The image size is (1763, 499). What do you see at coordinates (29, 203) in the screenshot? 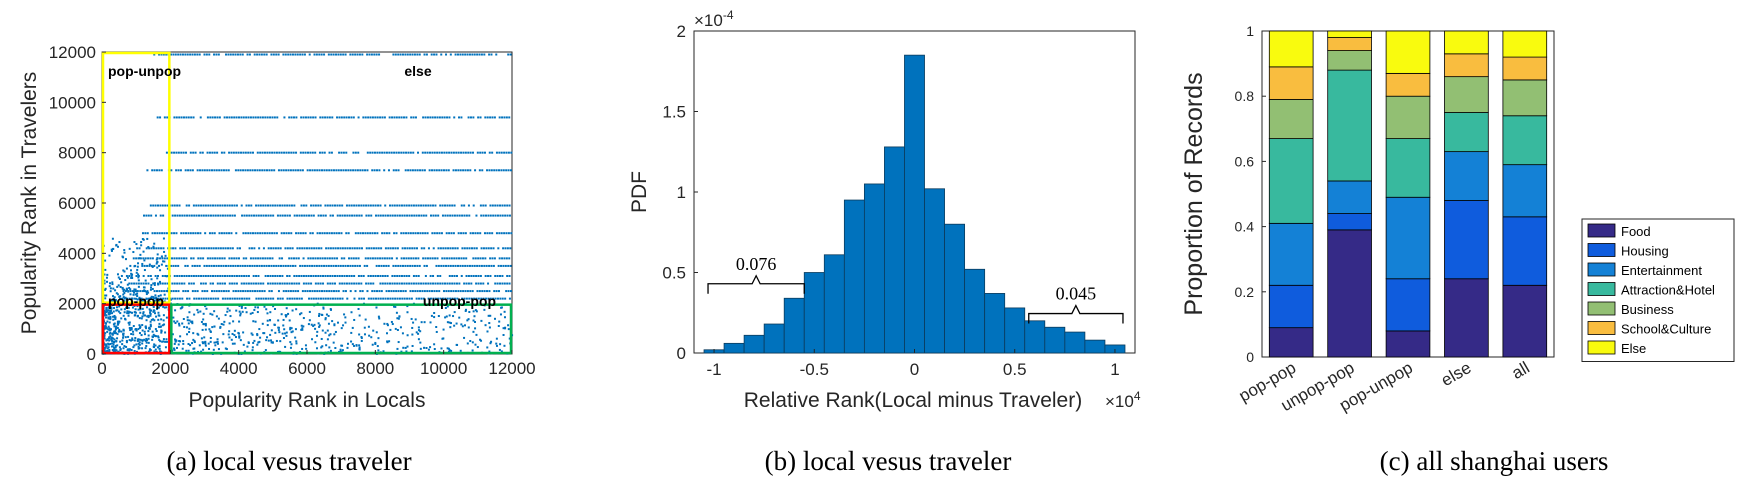
I see `scatter-y-axis-label: Popularity Rank in Travelers` at bounding box center [29, 203].